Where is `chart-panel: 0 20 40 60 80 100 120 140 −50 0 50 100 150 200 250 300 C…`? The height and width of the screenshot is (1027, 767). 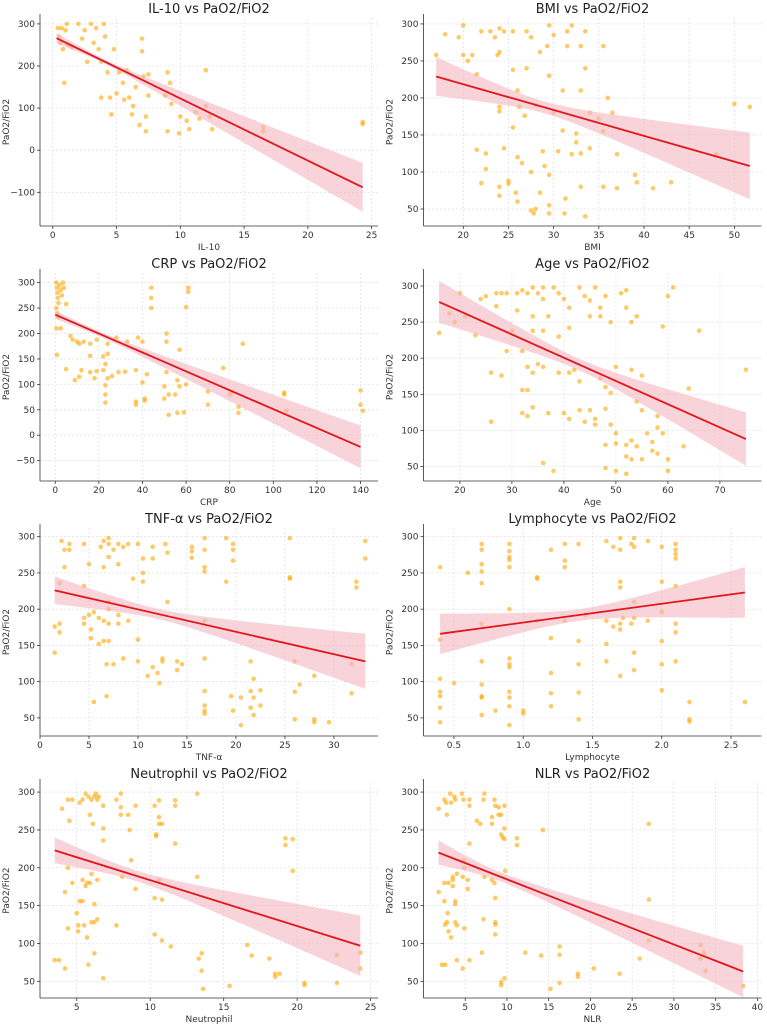 chart-panel: 0 20 40 60 80 100 120 140 −50 0 50 100 150 200 250 300 C… is located at coordinates (191, 382).